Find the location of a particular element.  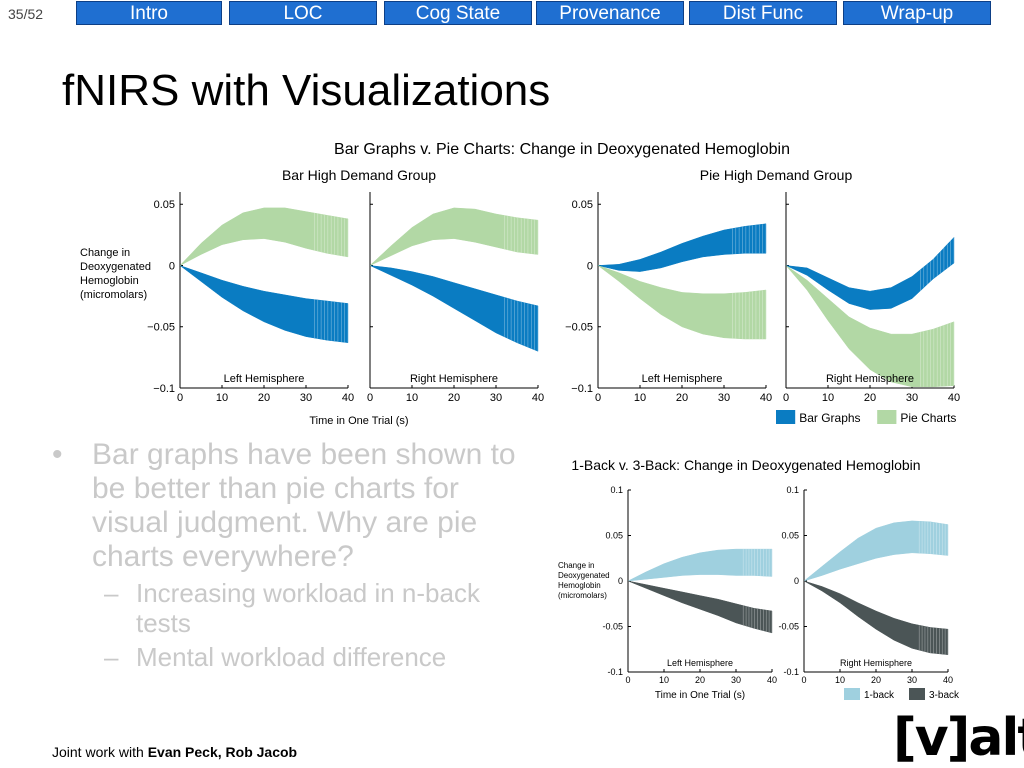

group-title: Bar High Demand Group is located at coordinates (359, 175).